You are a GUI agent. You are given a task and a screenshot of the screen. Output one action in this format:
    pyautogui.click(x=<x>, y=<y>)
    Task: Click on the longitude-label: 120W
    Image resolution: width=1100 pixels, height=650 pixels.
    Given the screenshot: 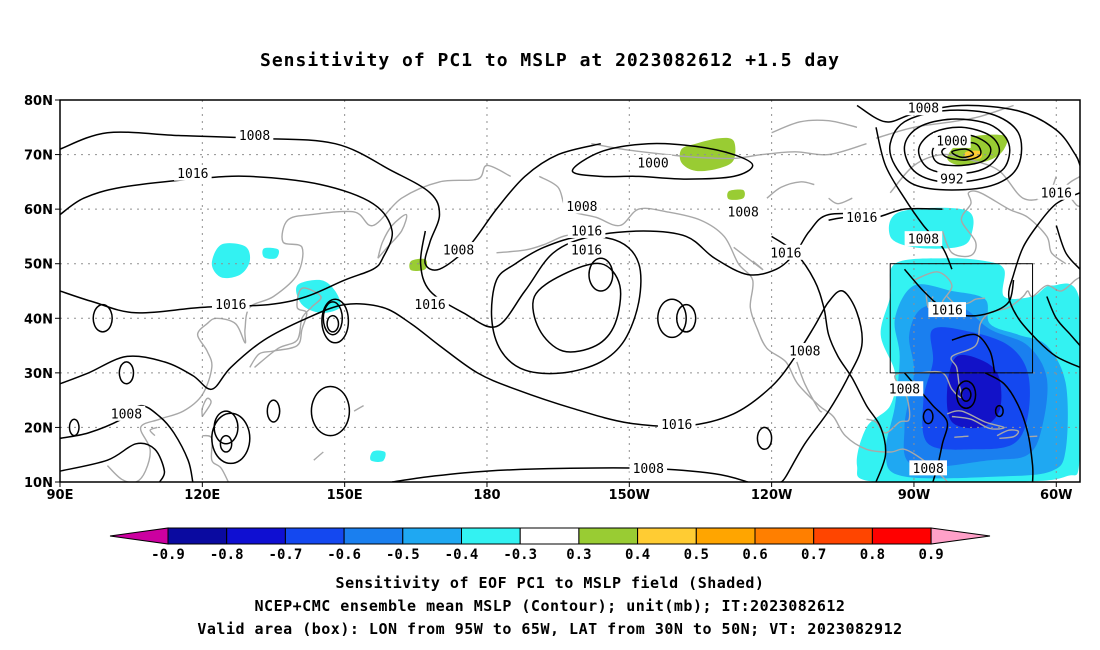 What is the action you would take?
    pyautogui.click(x=771, y=495)
    